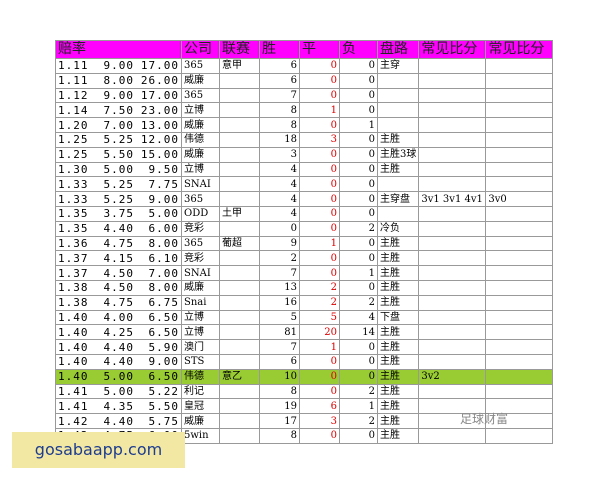 The height and width of the screenshot is (480, 600). Describe the element at coordinates (319, 139) in the screenshot. I see `cell: 3` at that location.